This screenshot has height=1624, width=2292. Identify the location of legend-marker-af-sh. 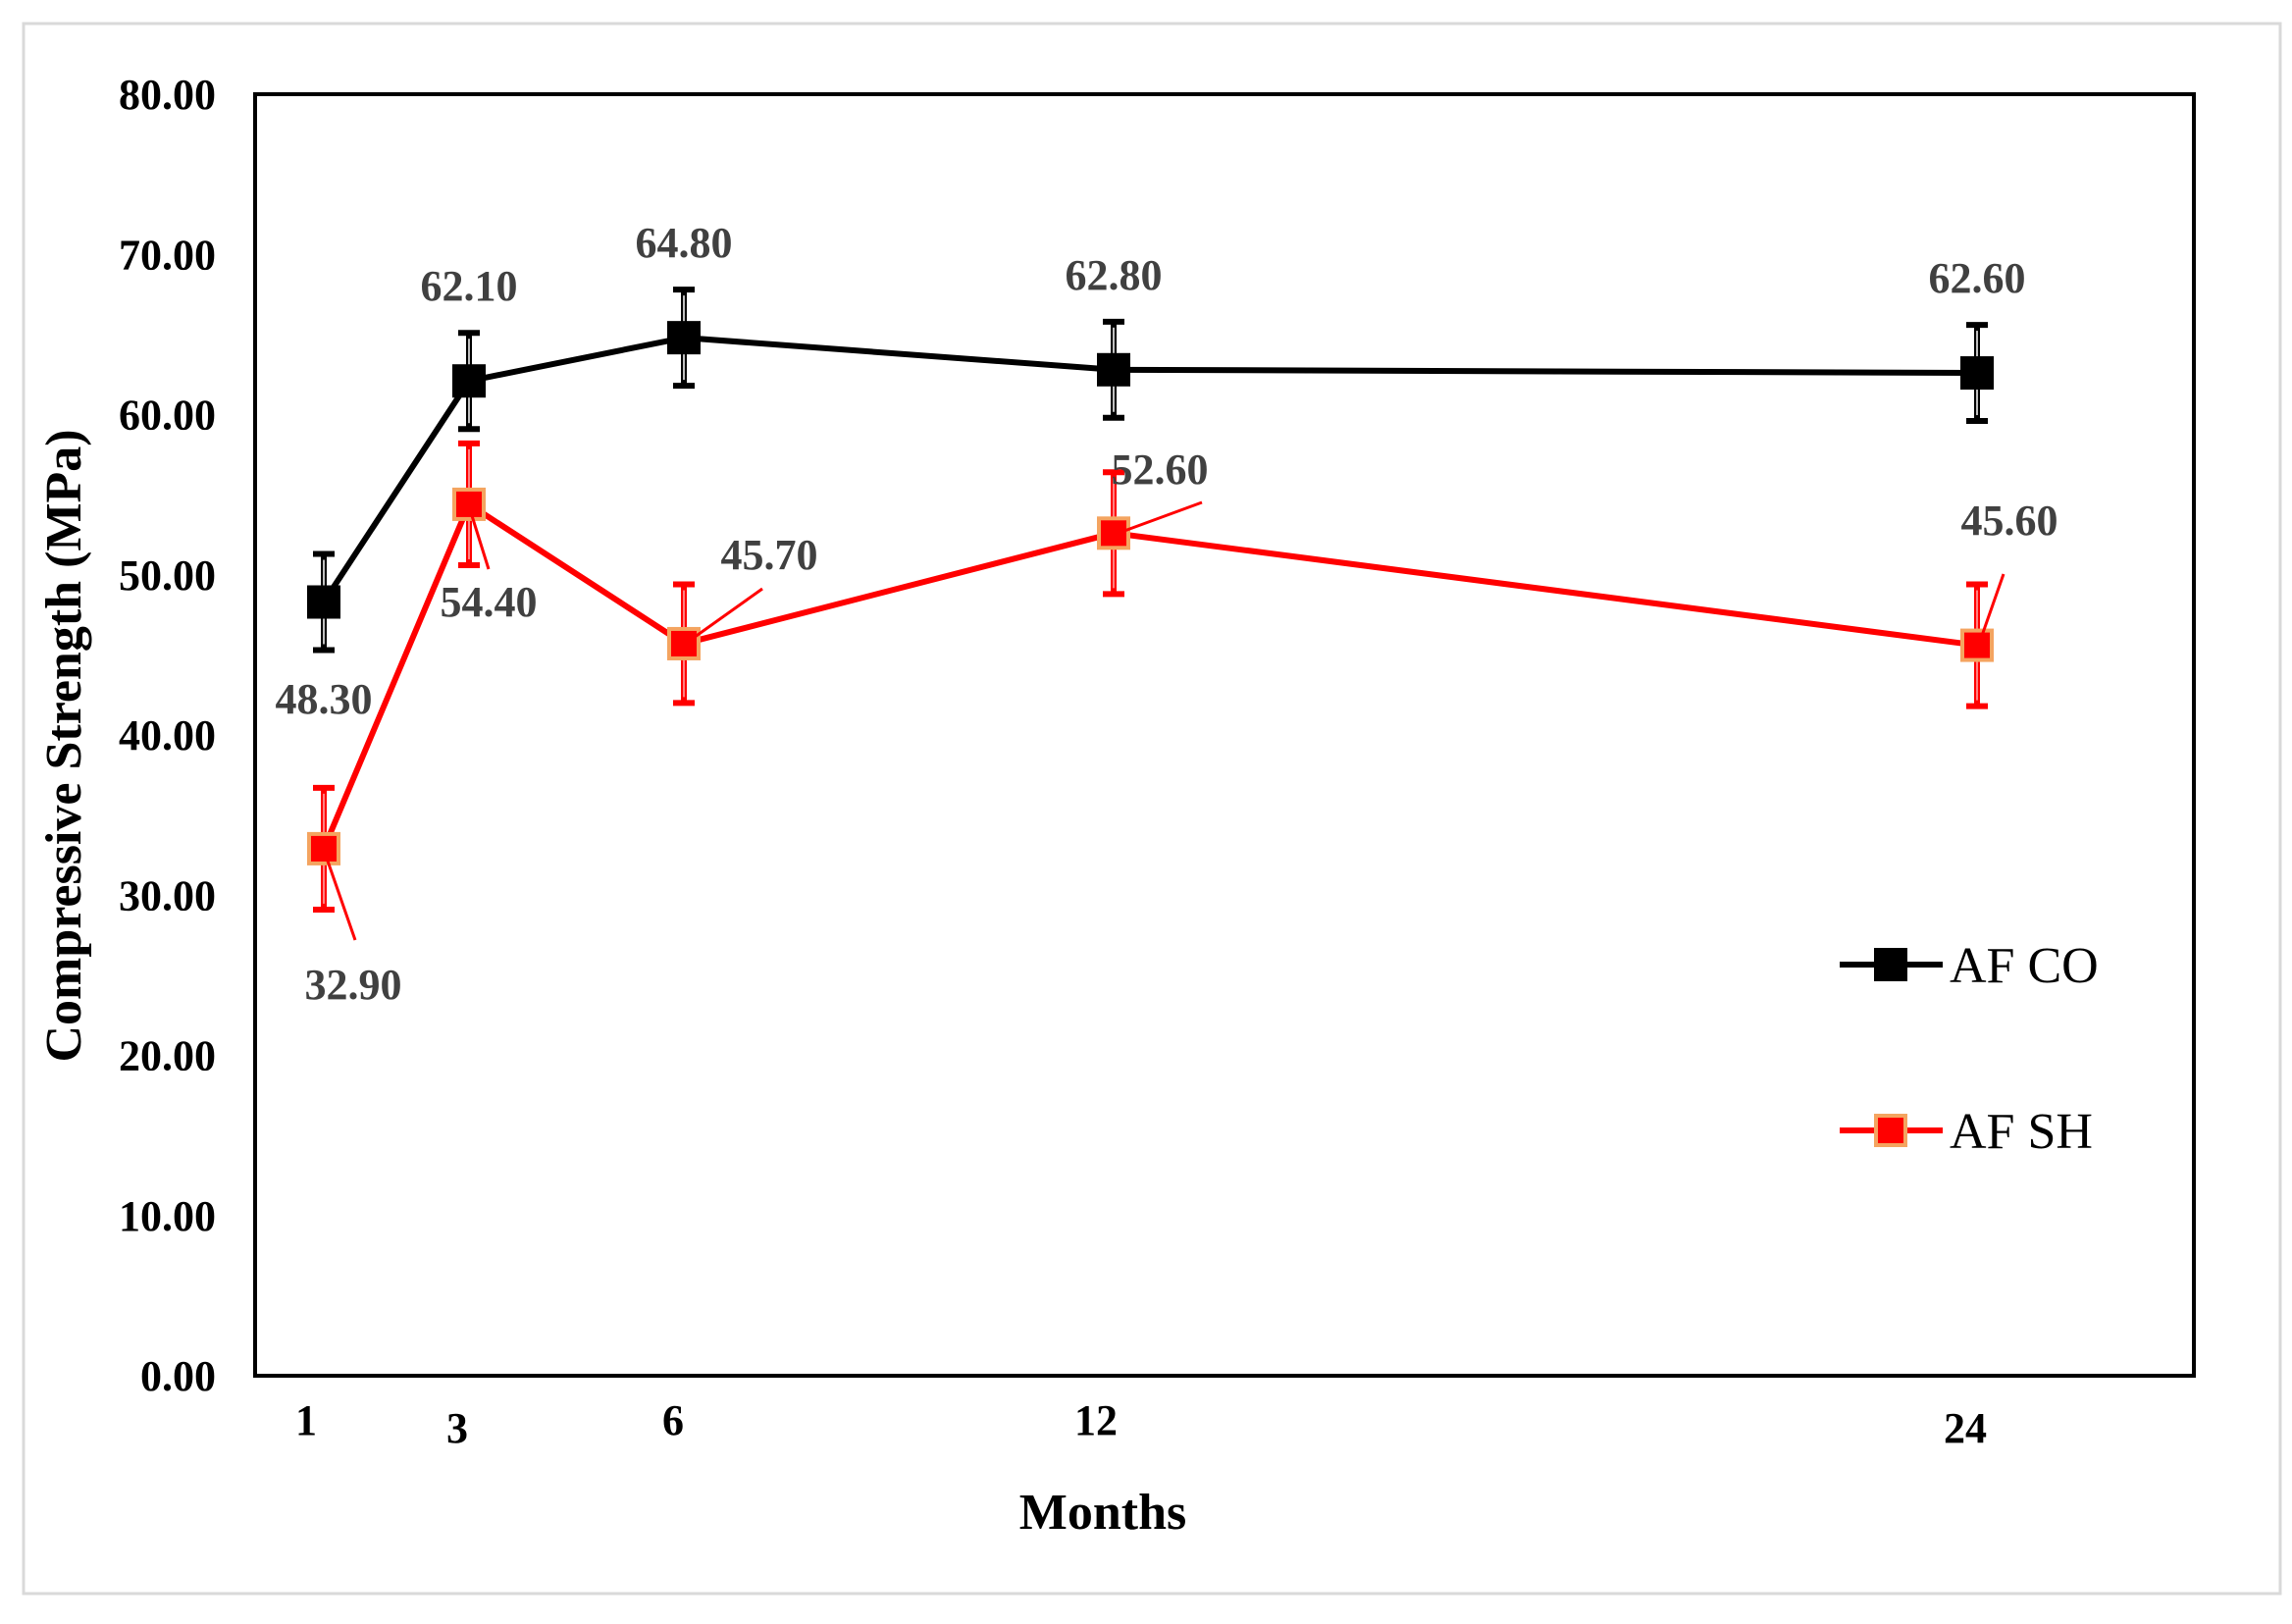
(1891, 1130).